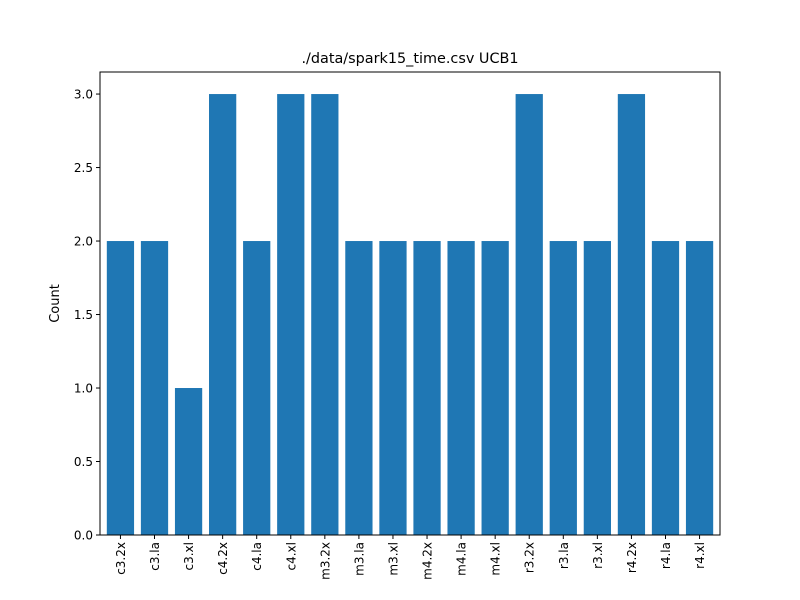  I want to click on chart-title: ./data/spark15_time.csv UCB1, so click(409, 59).